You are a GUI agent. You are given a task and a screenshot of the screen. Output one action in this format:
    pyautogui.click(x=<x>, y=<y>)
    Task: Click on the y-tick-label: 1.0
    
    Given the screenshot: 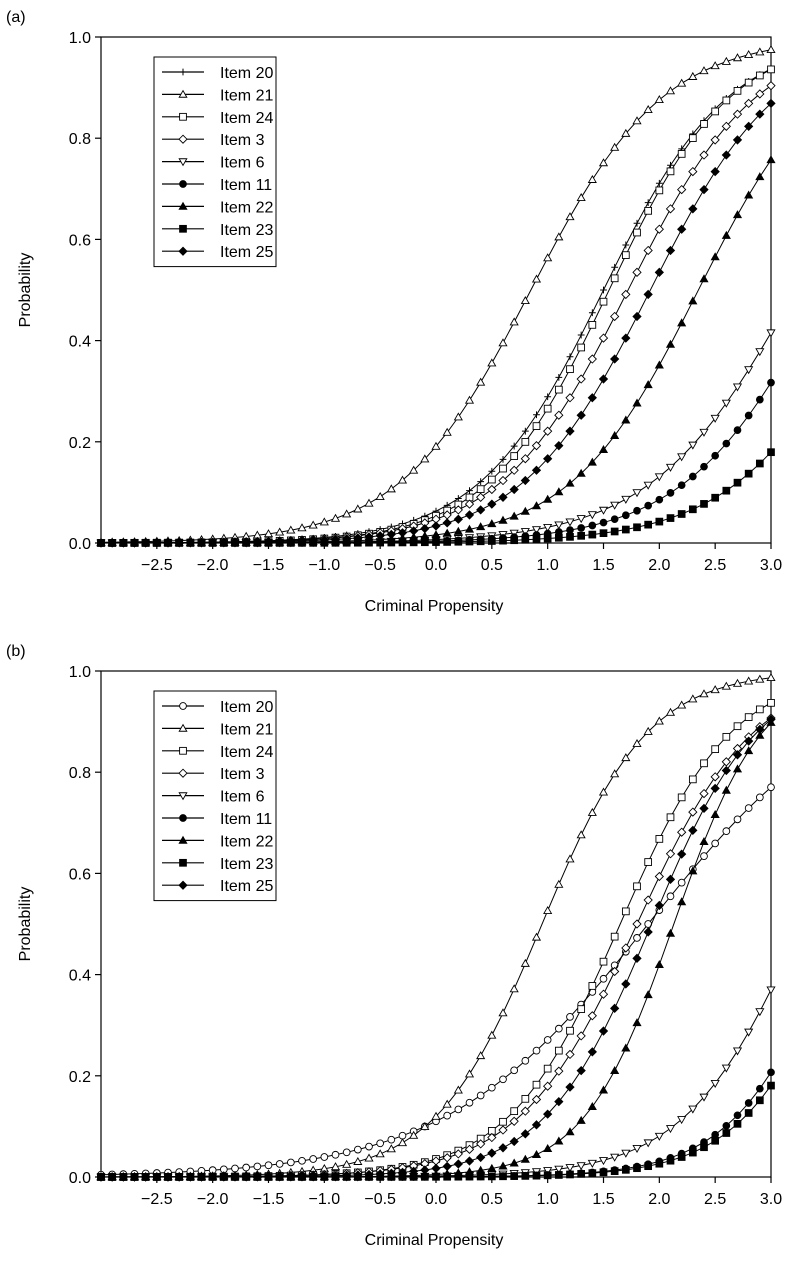 What is the action you would take?
    pyautogui.click(x=80, y=672)
    